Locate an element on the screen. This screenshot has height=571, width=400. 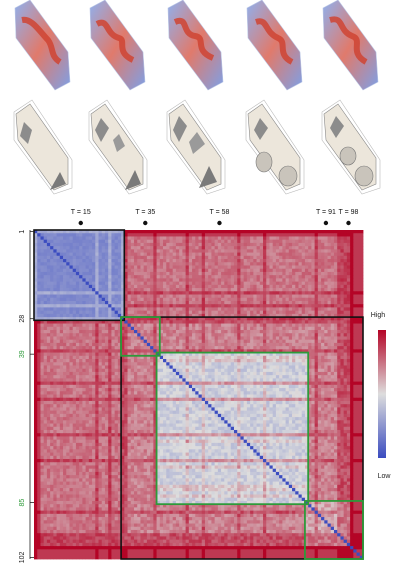
row-tick-label: 28 is located at coordinates (22, 319).